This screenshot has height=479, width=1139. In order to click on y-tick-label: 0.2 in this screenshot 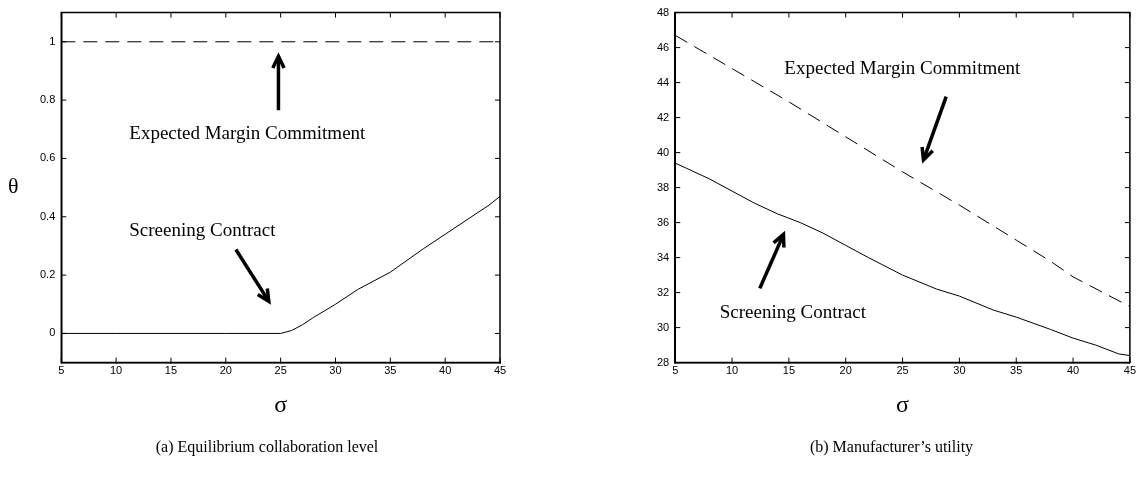, I will do `click(47, 274)`.